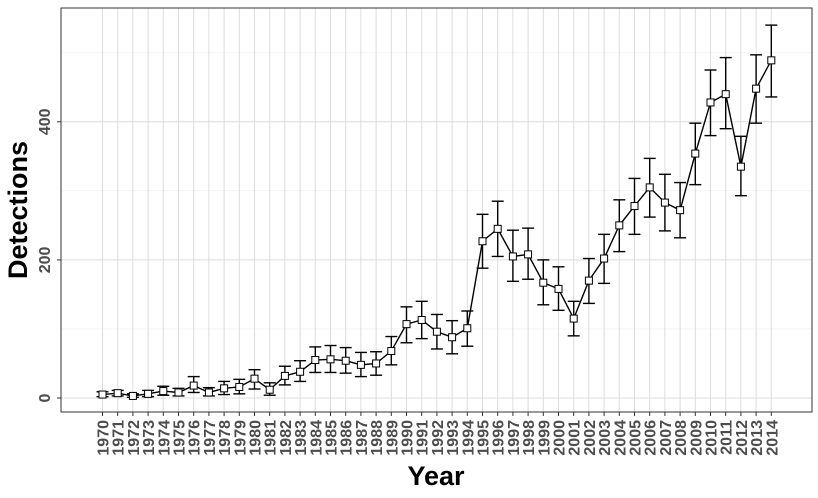 The image size is (818, 498). I want to click on x-tick-label: 1992, so click(438, 438).